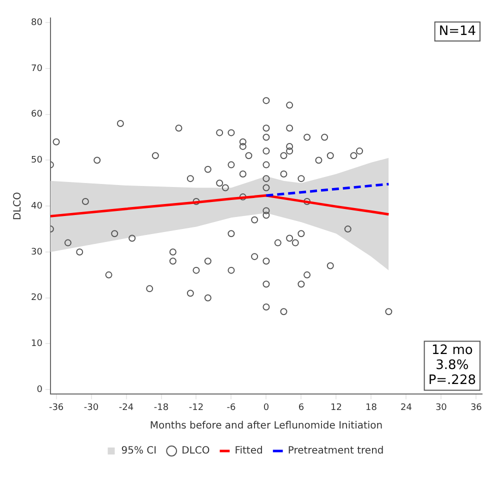 This screenshot has width=498, height=477. Describe the element at coordinates (56, 407) in the screenshot. I see `x-tick-label: -36` at that location.